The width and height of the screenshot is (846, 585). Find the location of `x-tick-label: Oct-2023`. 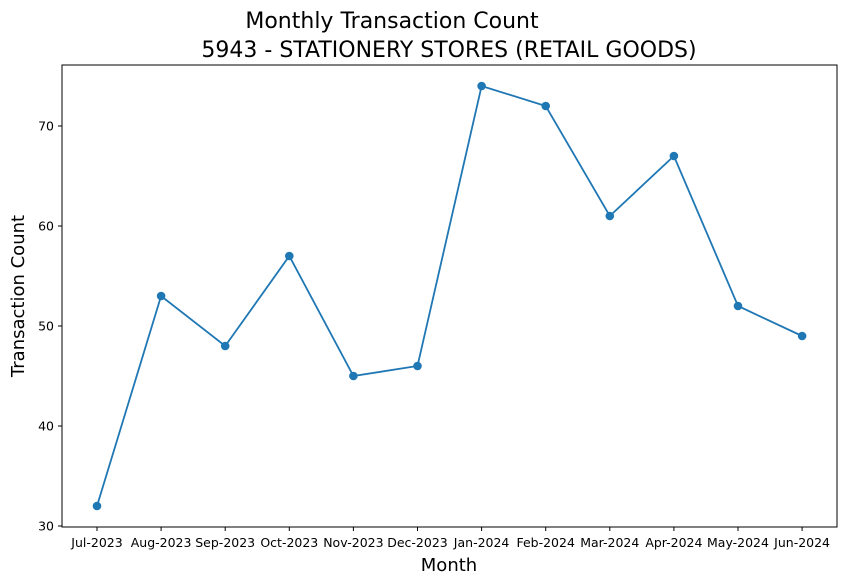

x-tick-label: Oct-2023 is located at coordinates (289, 542).